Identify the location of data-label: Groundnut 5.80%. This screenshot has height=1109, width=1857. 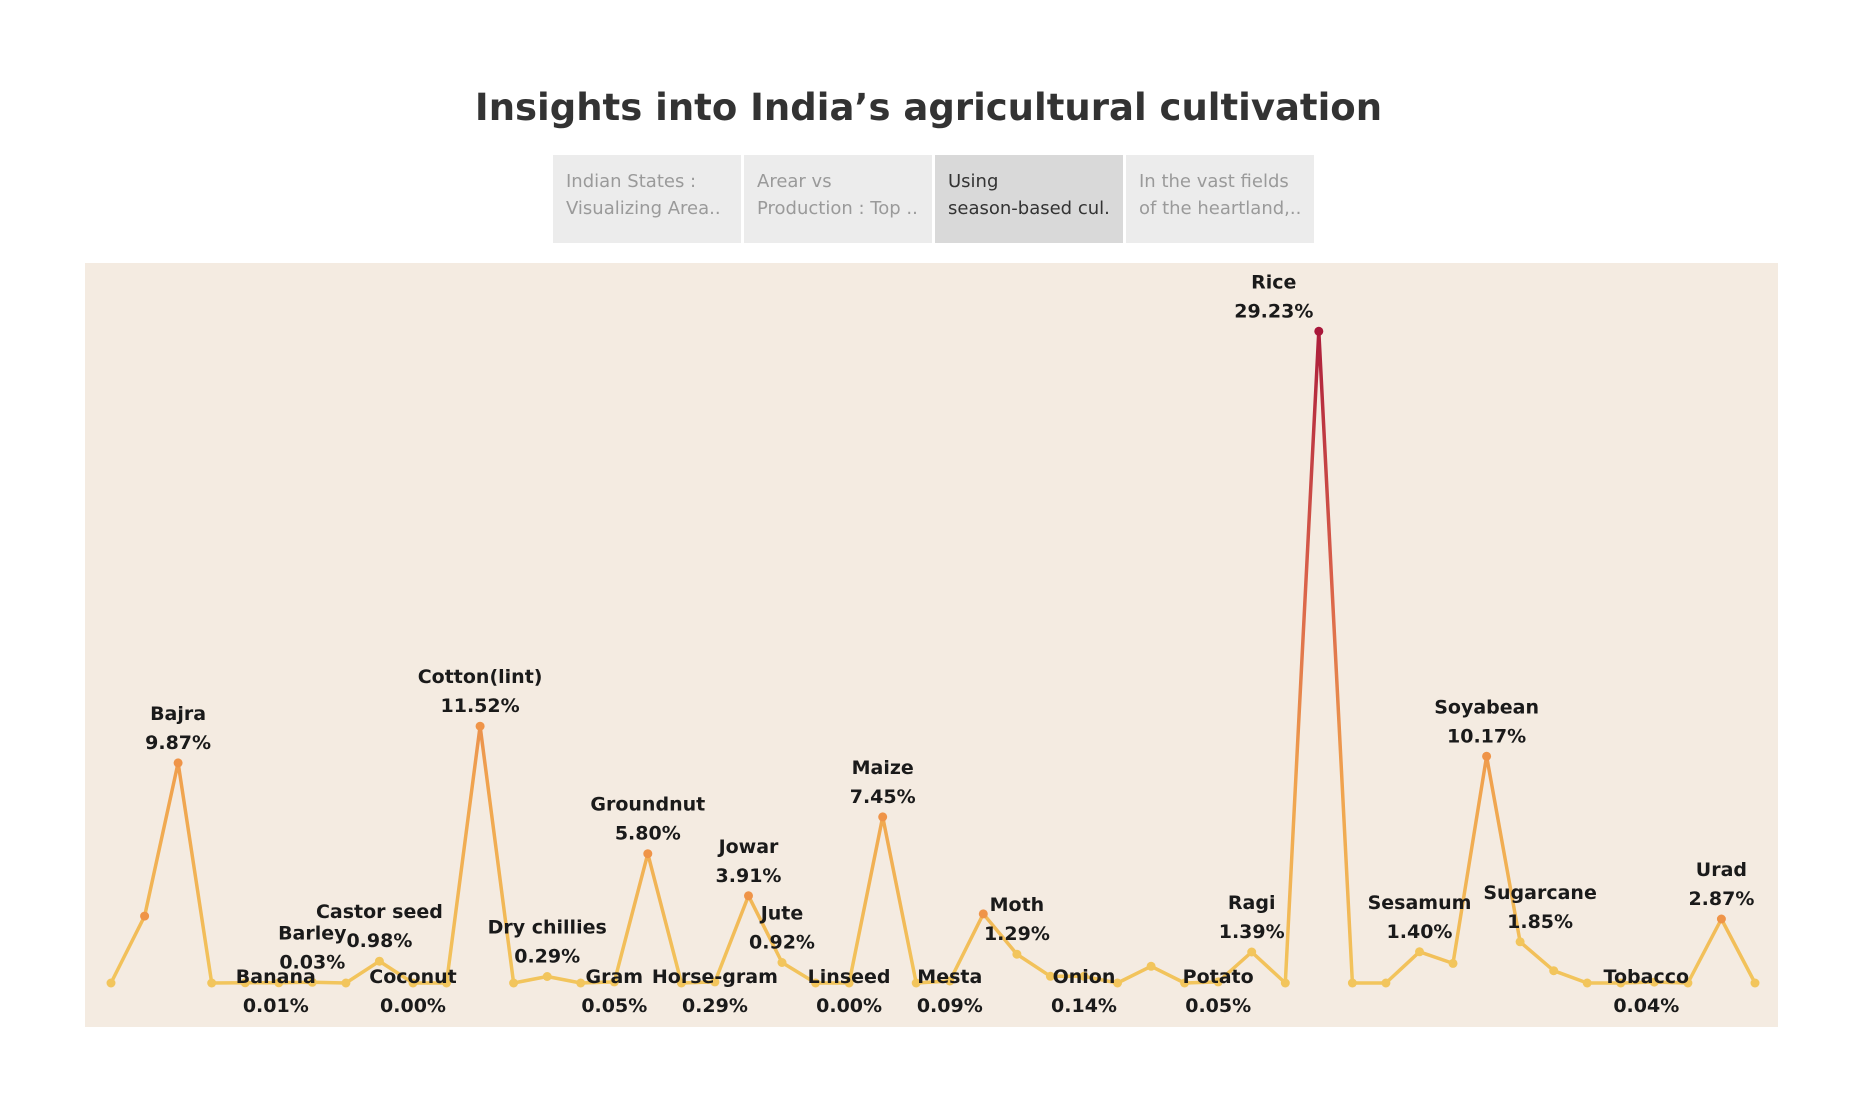
(647, 819).